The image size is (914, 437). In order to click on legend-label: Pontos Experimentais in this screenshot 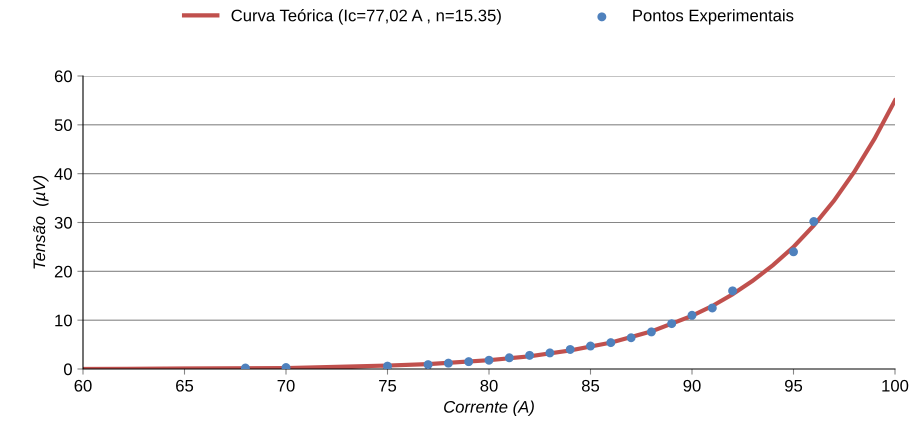, I will do `click(713, 17)`.